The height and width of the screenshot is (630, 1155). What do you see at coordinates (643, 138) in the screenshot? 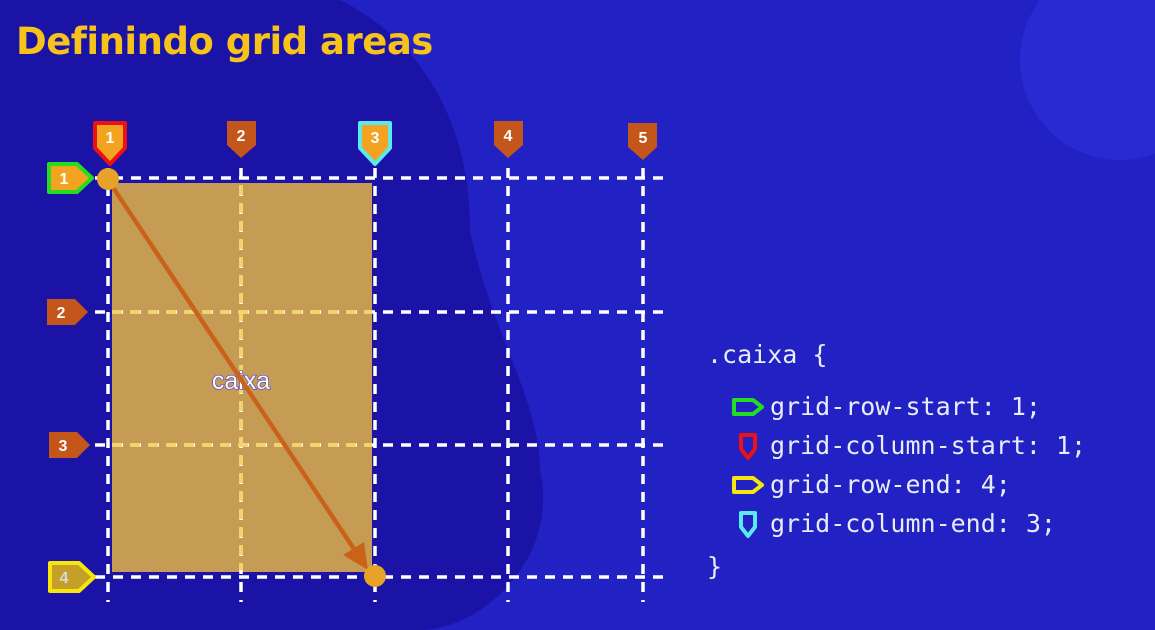
I see `svg-text: 5` at bounding box center [643, 138].